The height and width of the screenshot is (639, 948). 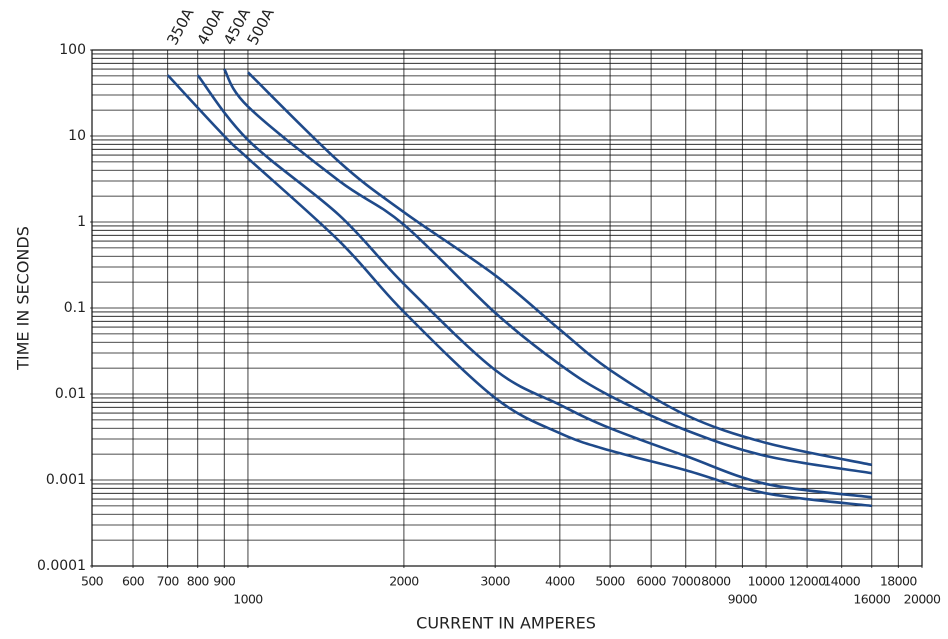 What do you see at coordinates (651, 581) in the screenshot?
I see `x-tick-label: 6000` at bounding box center [651, 581].